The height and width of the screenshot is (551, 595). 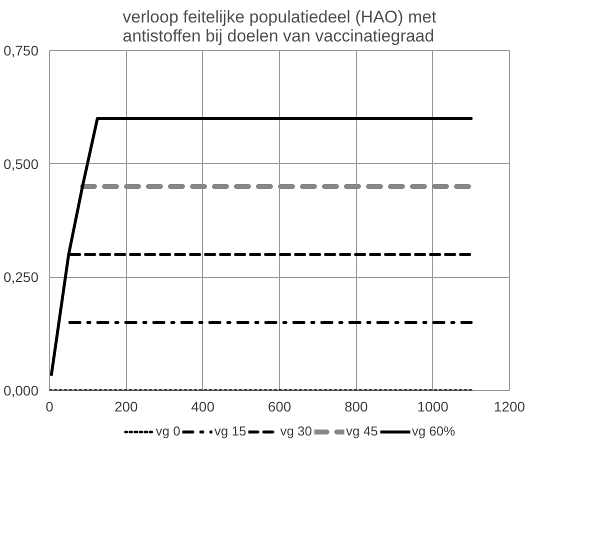 I want to click on y-tick-label: 0,250, so click(x=21, y=277).